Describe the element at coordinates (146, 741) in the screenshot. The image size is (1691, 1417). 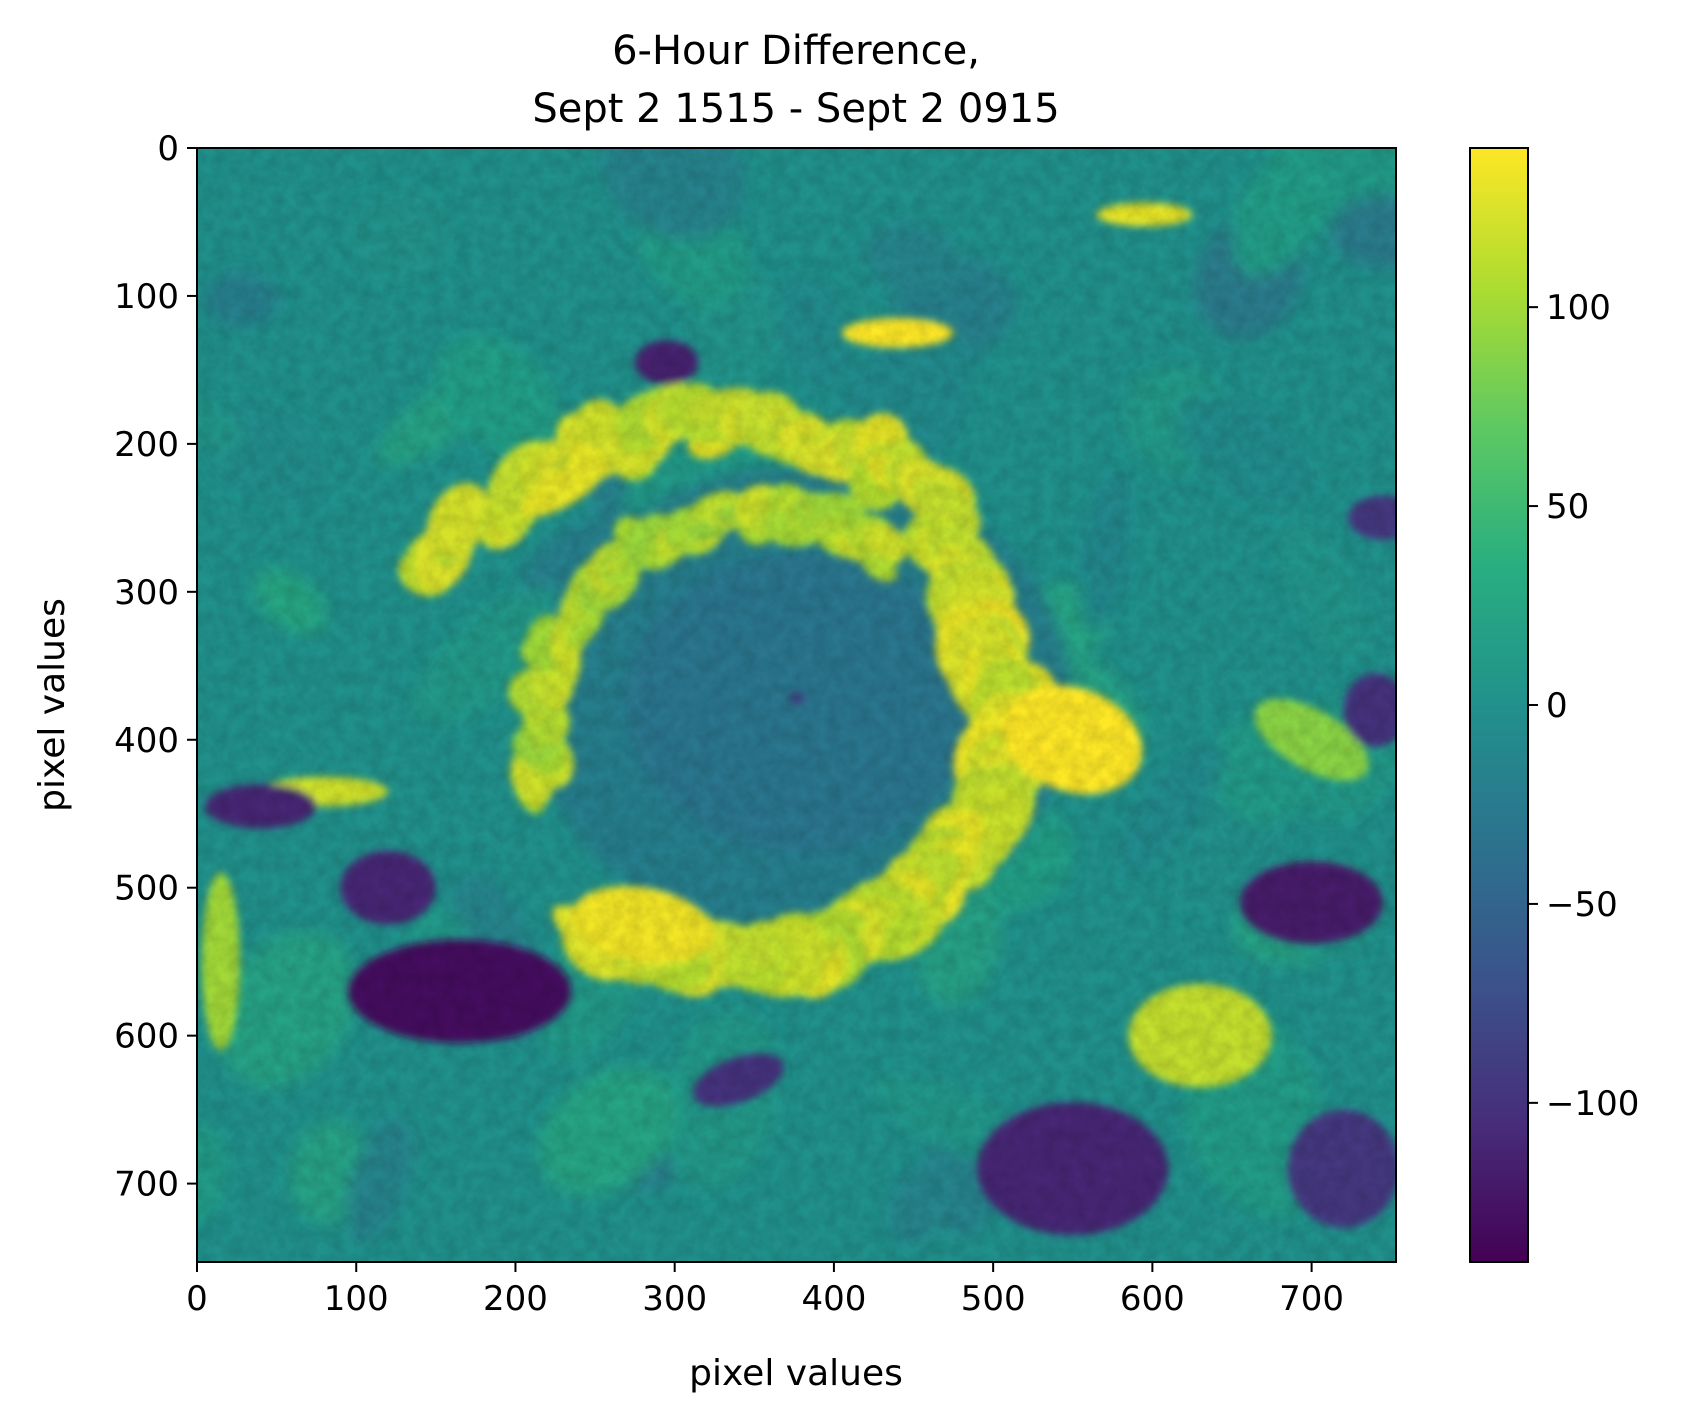
I see `y-tick-label: 400` at that location.